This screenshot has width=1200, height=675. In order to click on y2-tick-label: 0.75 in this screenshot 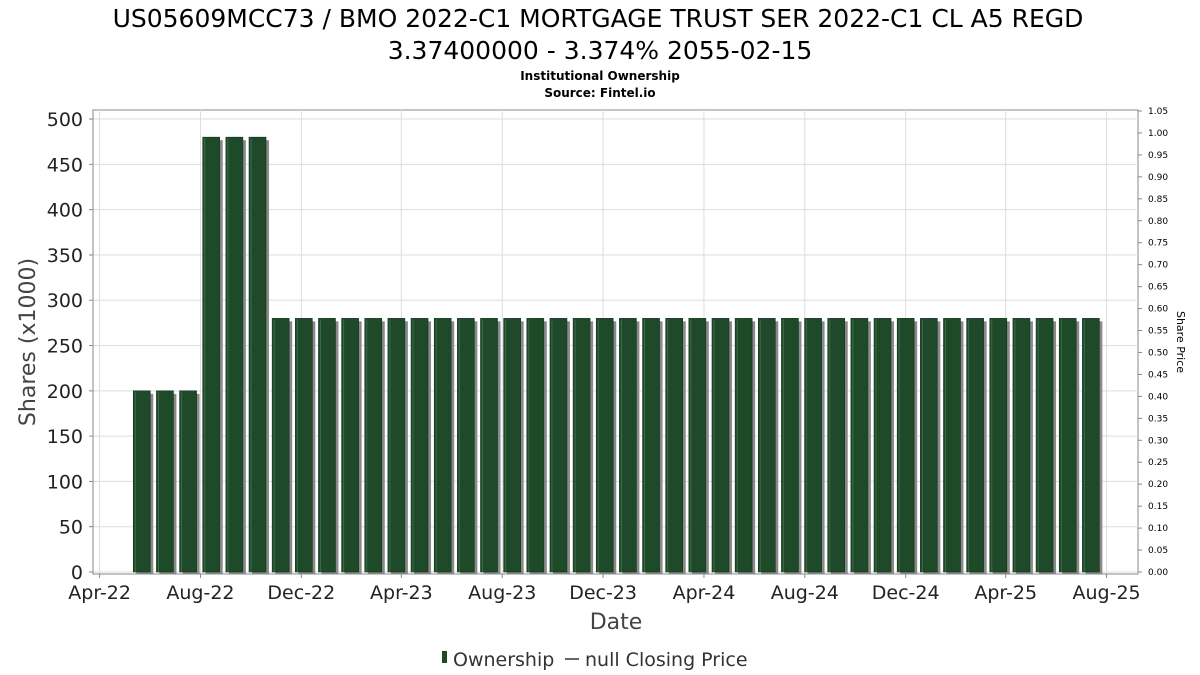, I will do `click(1158, 244)`.